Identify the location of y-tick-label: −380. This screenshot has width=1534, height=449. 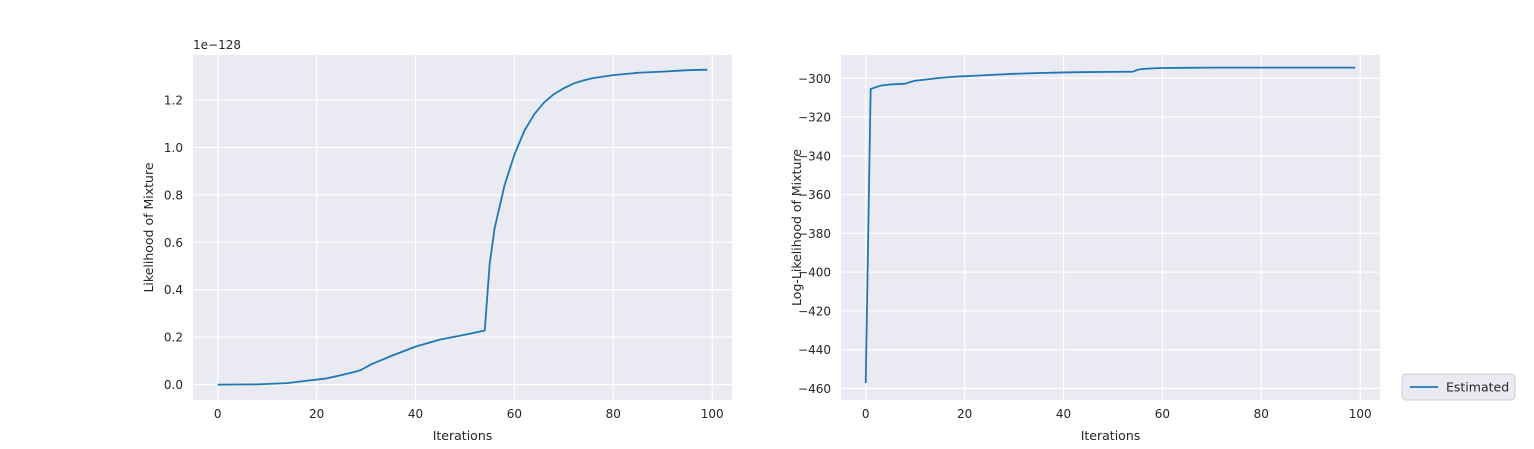
(814, 234).